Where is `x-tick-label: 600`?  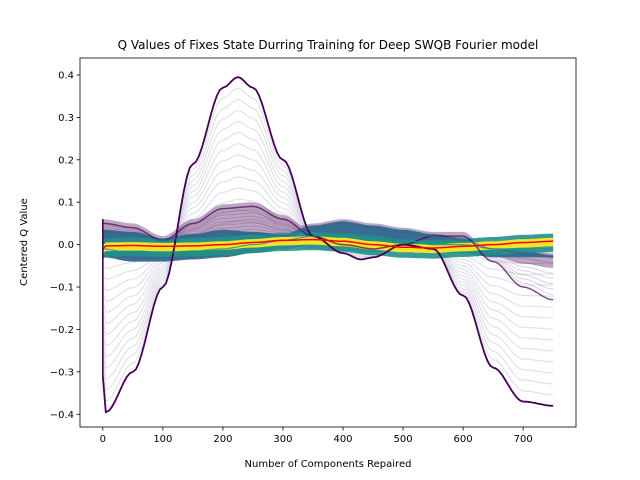
x-tick-label: 600 is located at coordinates (463, 439).